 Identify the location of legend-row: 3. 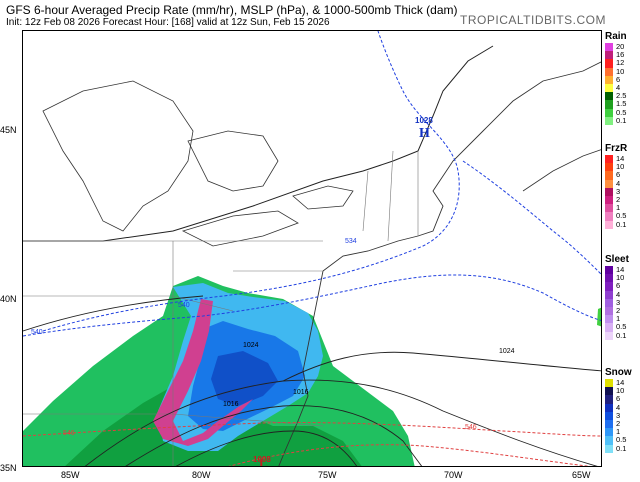
(622, 302).